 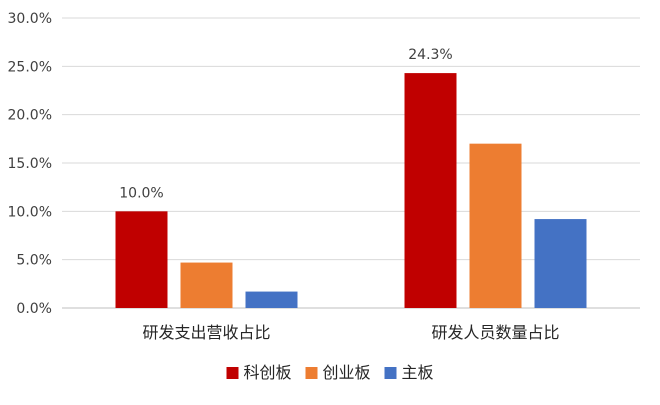 I want to click on legend: 科创板 创业板 主板, so click(x=330, y=372).